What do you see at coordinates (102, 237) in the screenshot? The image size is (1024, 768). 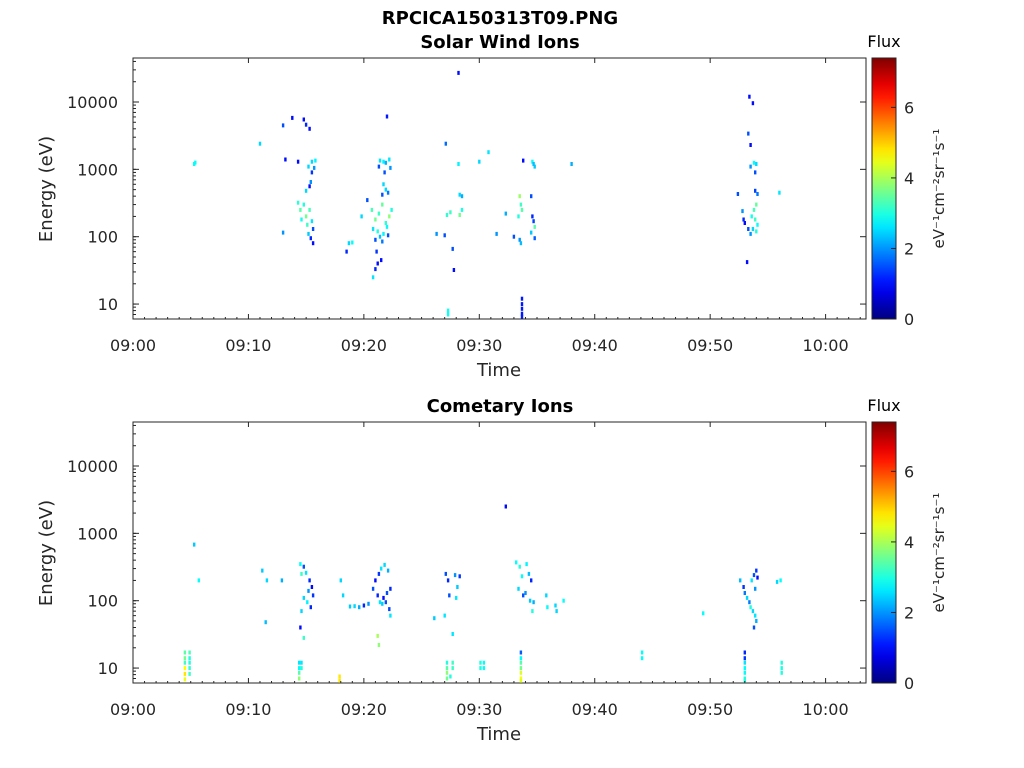 I see `y-tick-label: 100` at bounding box center [102, 237].